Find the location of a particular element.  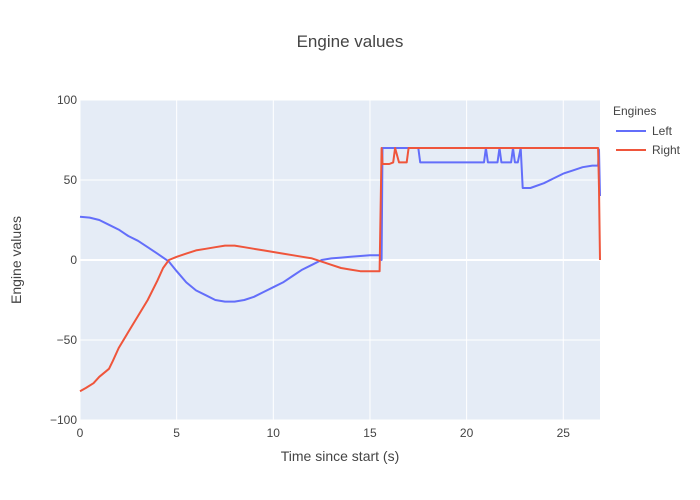

chart-title: Engine values is located at coordinates (350, 41).